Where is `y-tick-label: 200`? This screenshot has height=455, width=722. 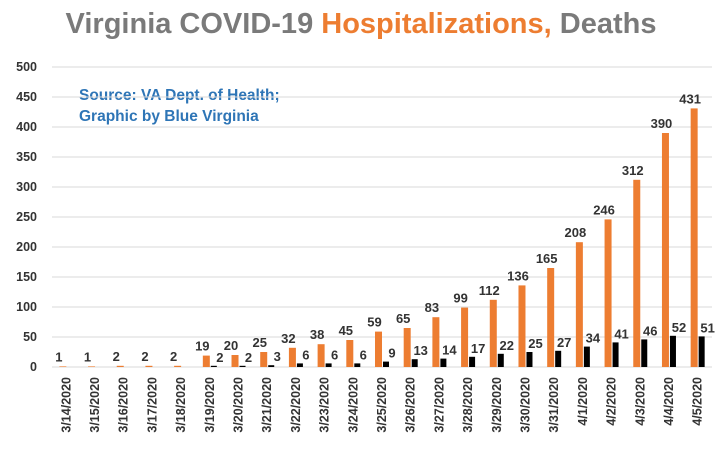 y-tick-label: 200 is located at coordinates (26, 247).